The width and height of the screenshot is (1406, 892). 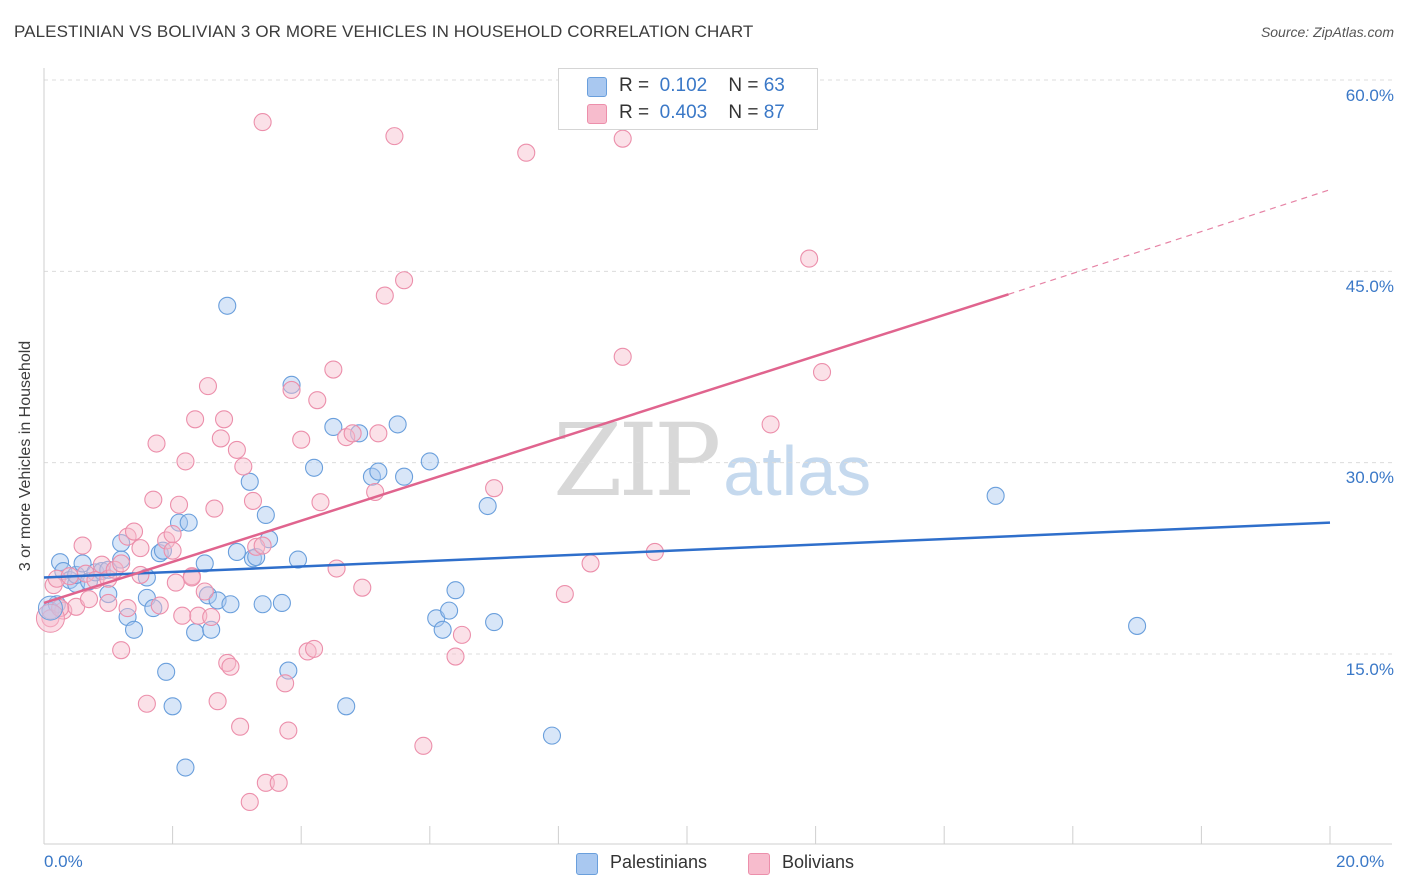 What do you see at coordinates (597, 114) in the screenshot?
I see `legend-swatch-bolivians` at bounding box center [597, 114].